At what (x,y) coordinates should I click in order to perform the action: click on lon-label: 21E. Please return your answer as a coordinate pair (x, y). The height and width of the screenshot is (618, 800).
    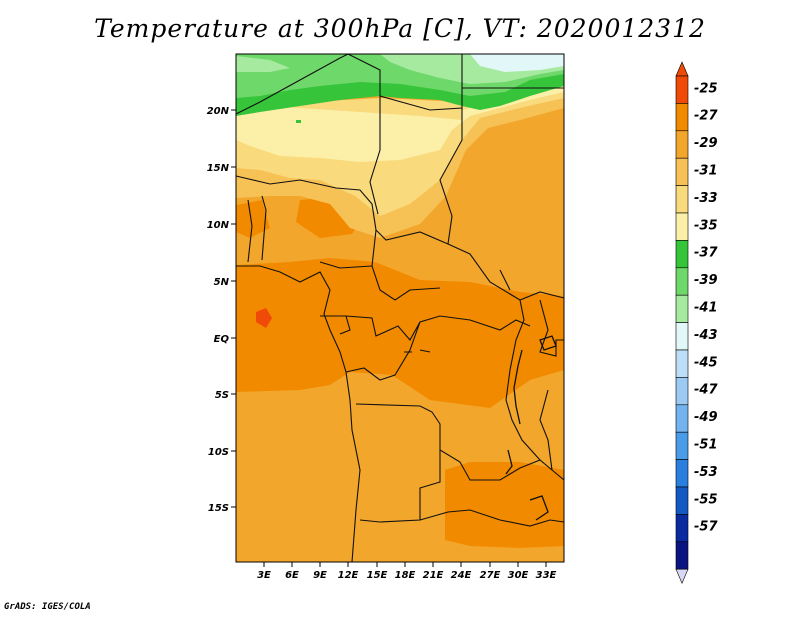
    Looking at the image, I should click on (433, 575).